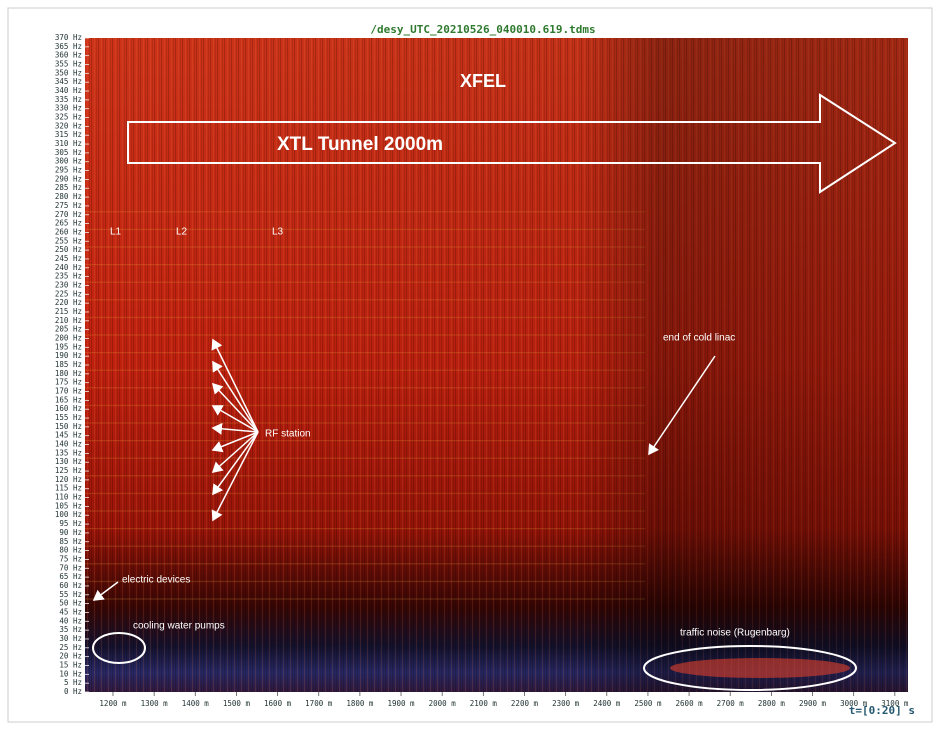 The width and height of the screenshot is (940, 730). What do you see at coordinates (70, 594) in the screenshot?
I see `y-tick-label: 55 Hz` at bounding box center [70, 594].